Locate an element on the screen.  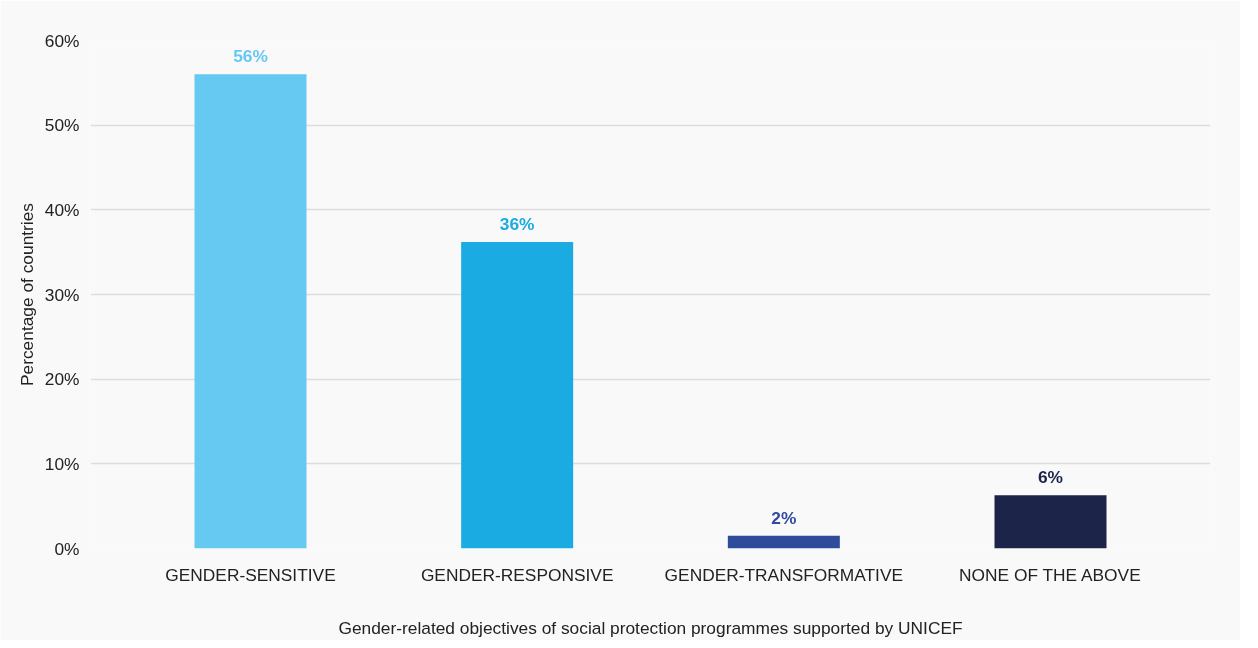
x-tick-label: NONE OF THE ABOVE is located at coordinates (1050, 574).